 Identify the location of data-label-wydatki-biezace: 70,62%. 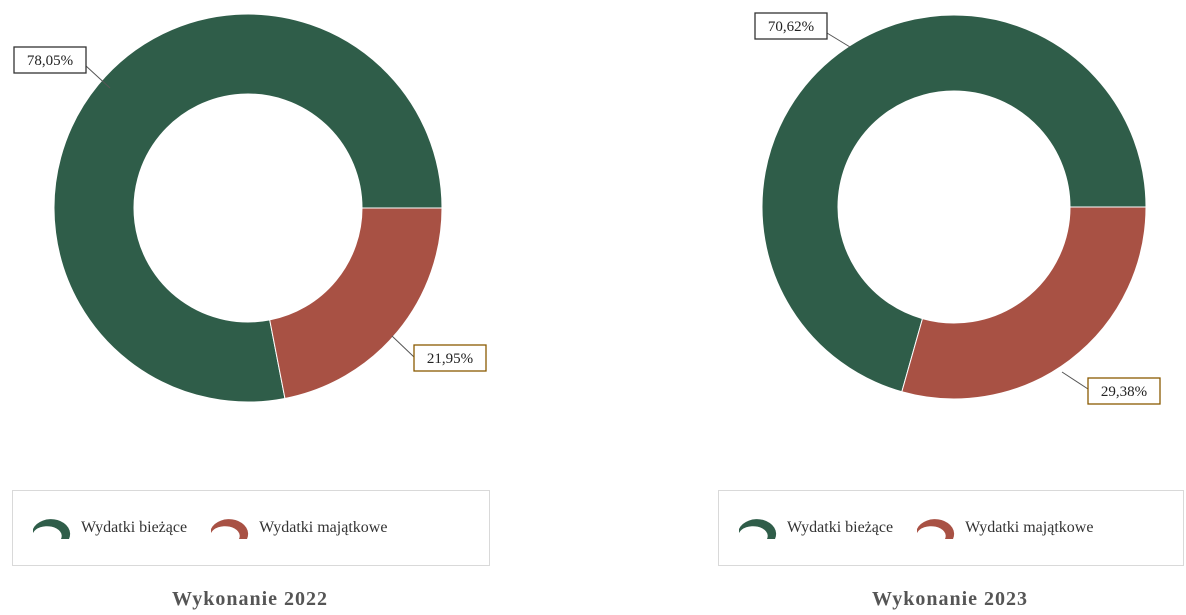
(791, 27).